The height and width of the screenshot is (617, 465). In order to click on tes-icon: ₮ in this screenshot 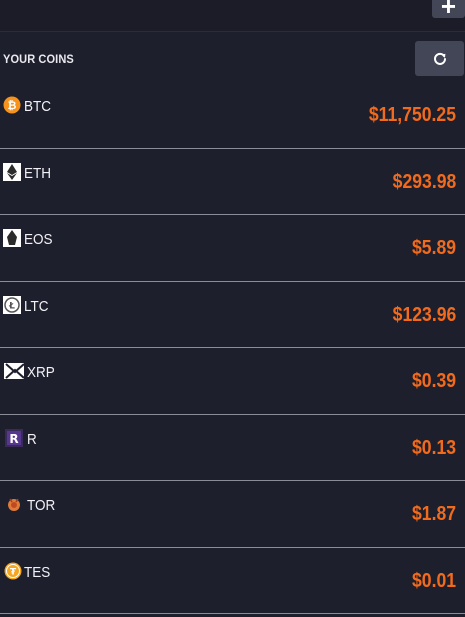, I will do `click(13, 570)`.